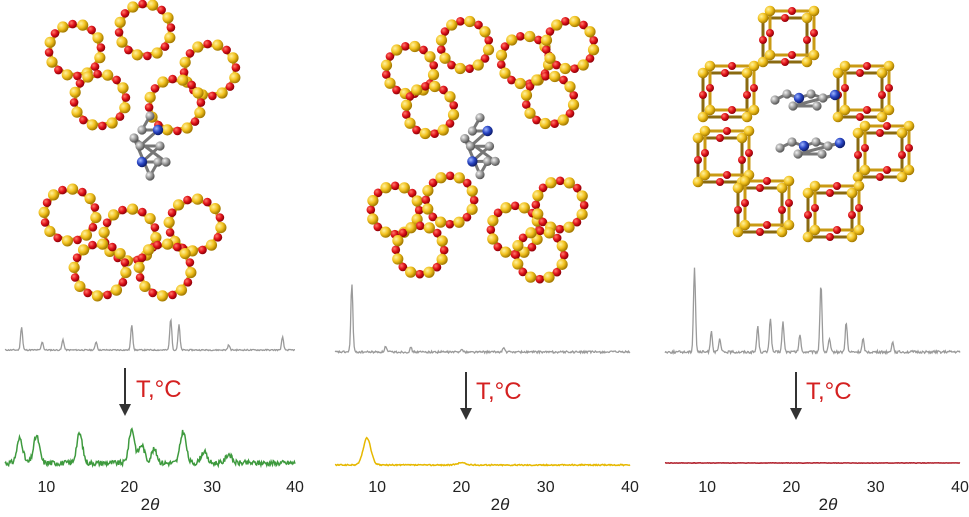 This screenshot has height=517, width=969. What do you see at coordinates (125, 410) in the screenshot?
I see `arrow-head-left` at bounding box center [125, 410].